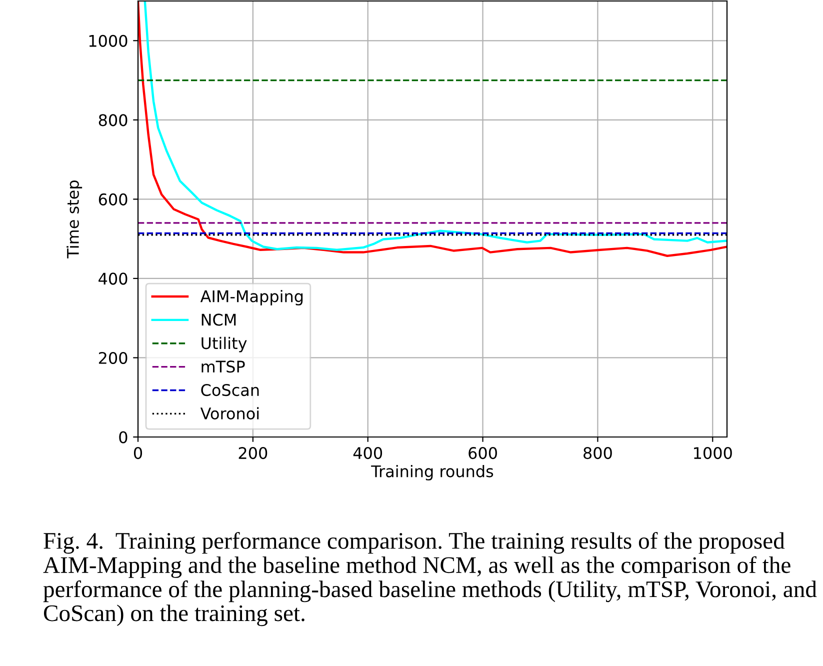 The height and width of the screenshot is (666, 823). I want to click on x-tick-label: 0, so click(138, 453).